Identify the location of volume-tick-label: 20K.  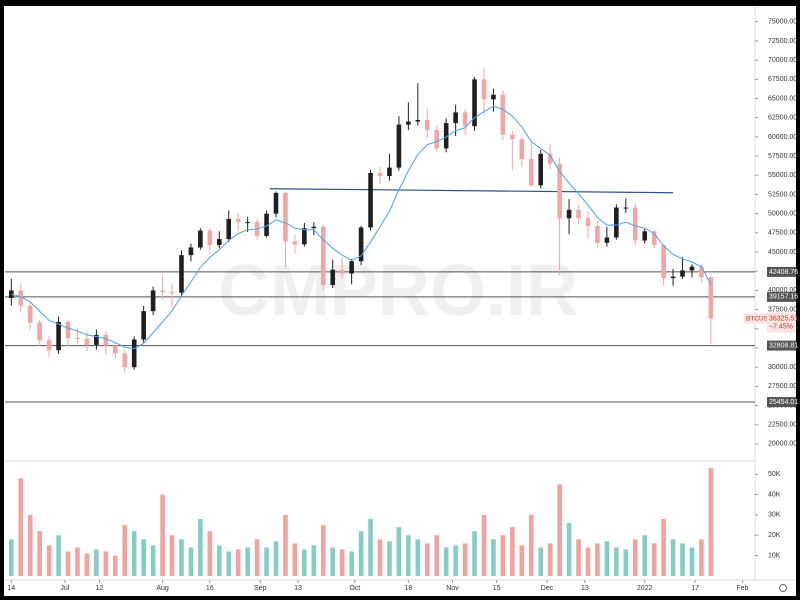
(774, 535).